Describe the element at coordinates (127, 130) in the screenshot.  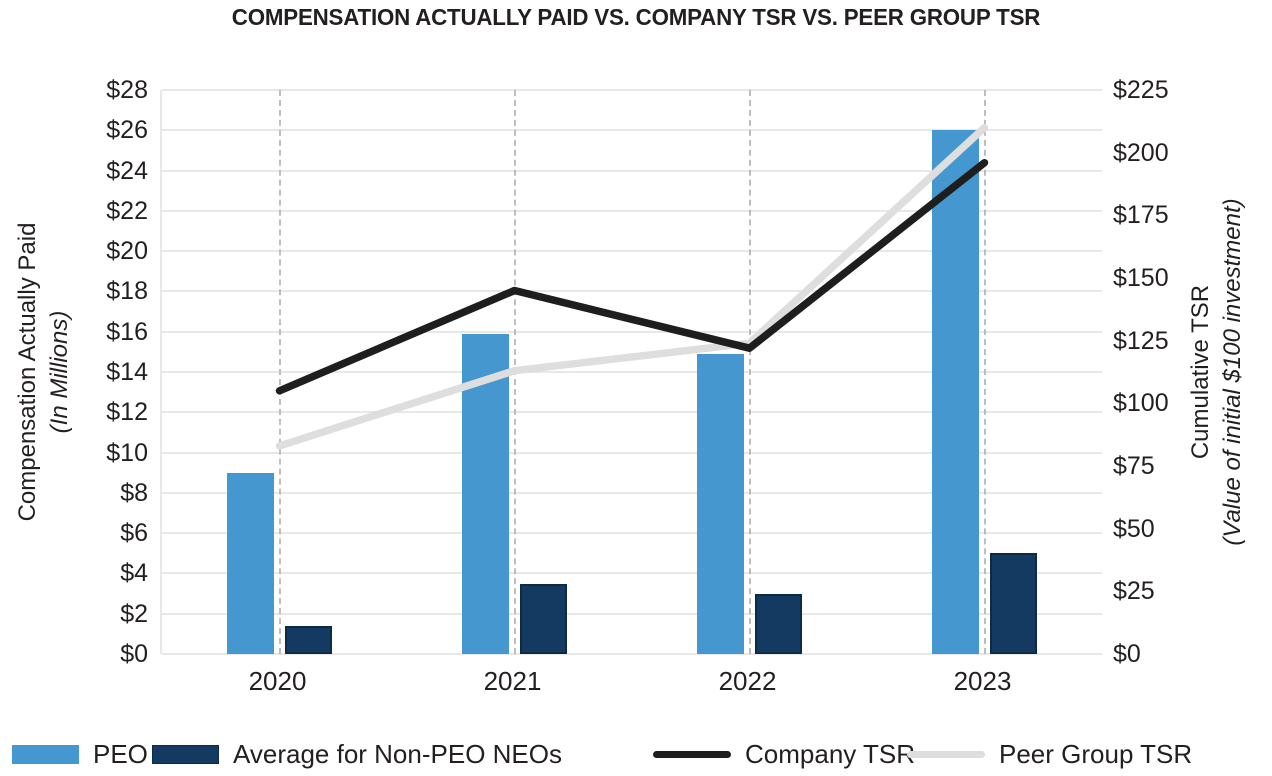
I see `left-axis-tick-label: $26` at that location.